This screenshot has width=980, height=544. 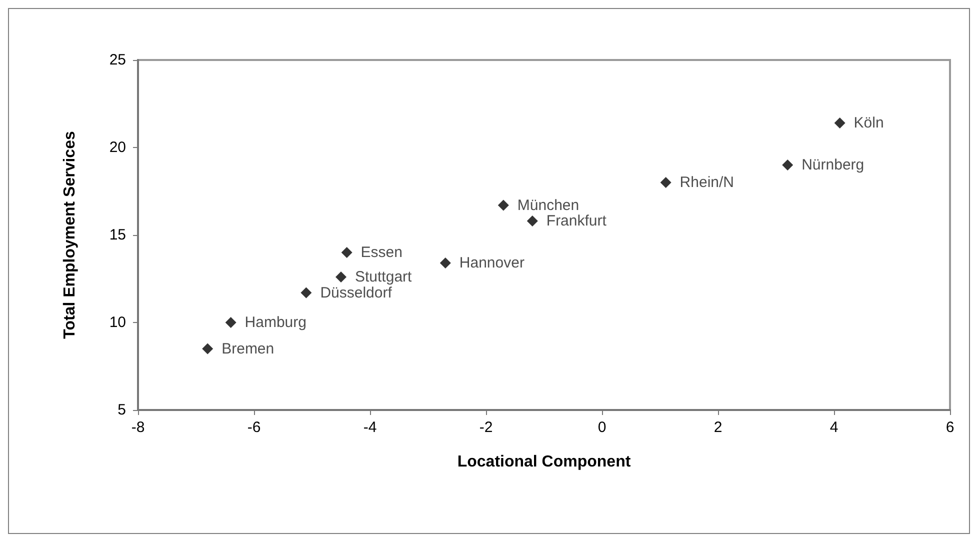 What do you see at coordinates (548, 205) in the screenshot?
I see `annotation: München` at bounding box center [548, 205].